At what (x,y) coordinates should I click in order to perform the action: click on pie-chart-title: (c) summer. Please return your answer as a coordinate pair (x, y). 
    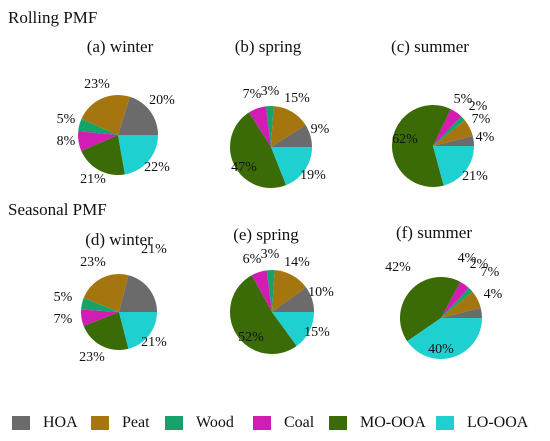
    Looking at the image, I should click on (430, 46).